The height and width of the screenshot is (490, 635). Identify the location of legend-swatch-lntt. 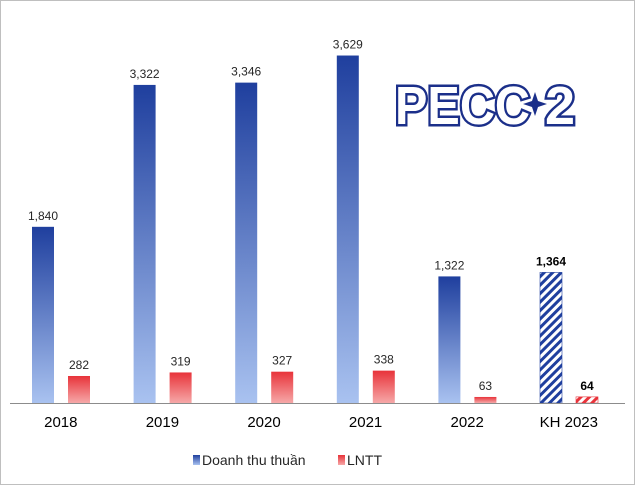
(341, 460).